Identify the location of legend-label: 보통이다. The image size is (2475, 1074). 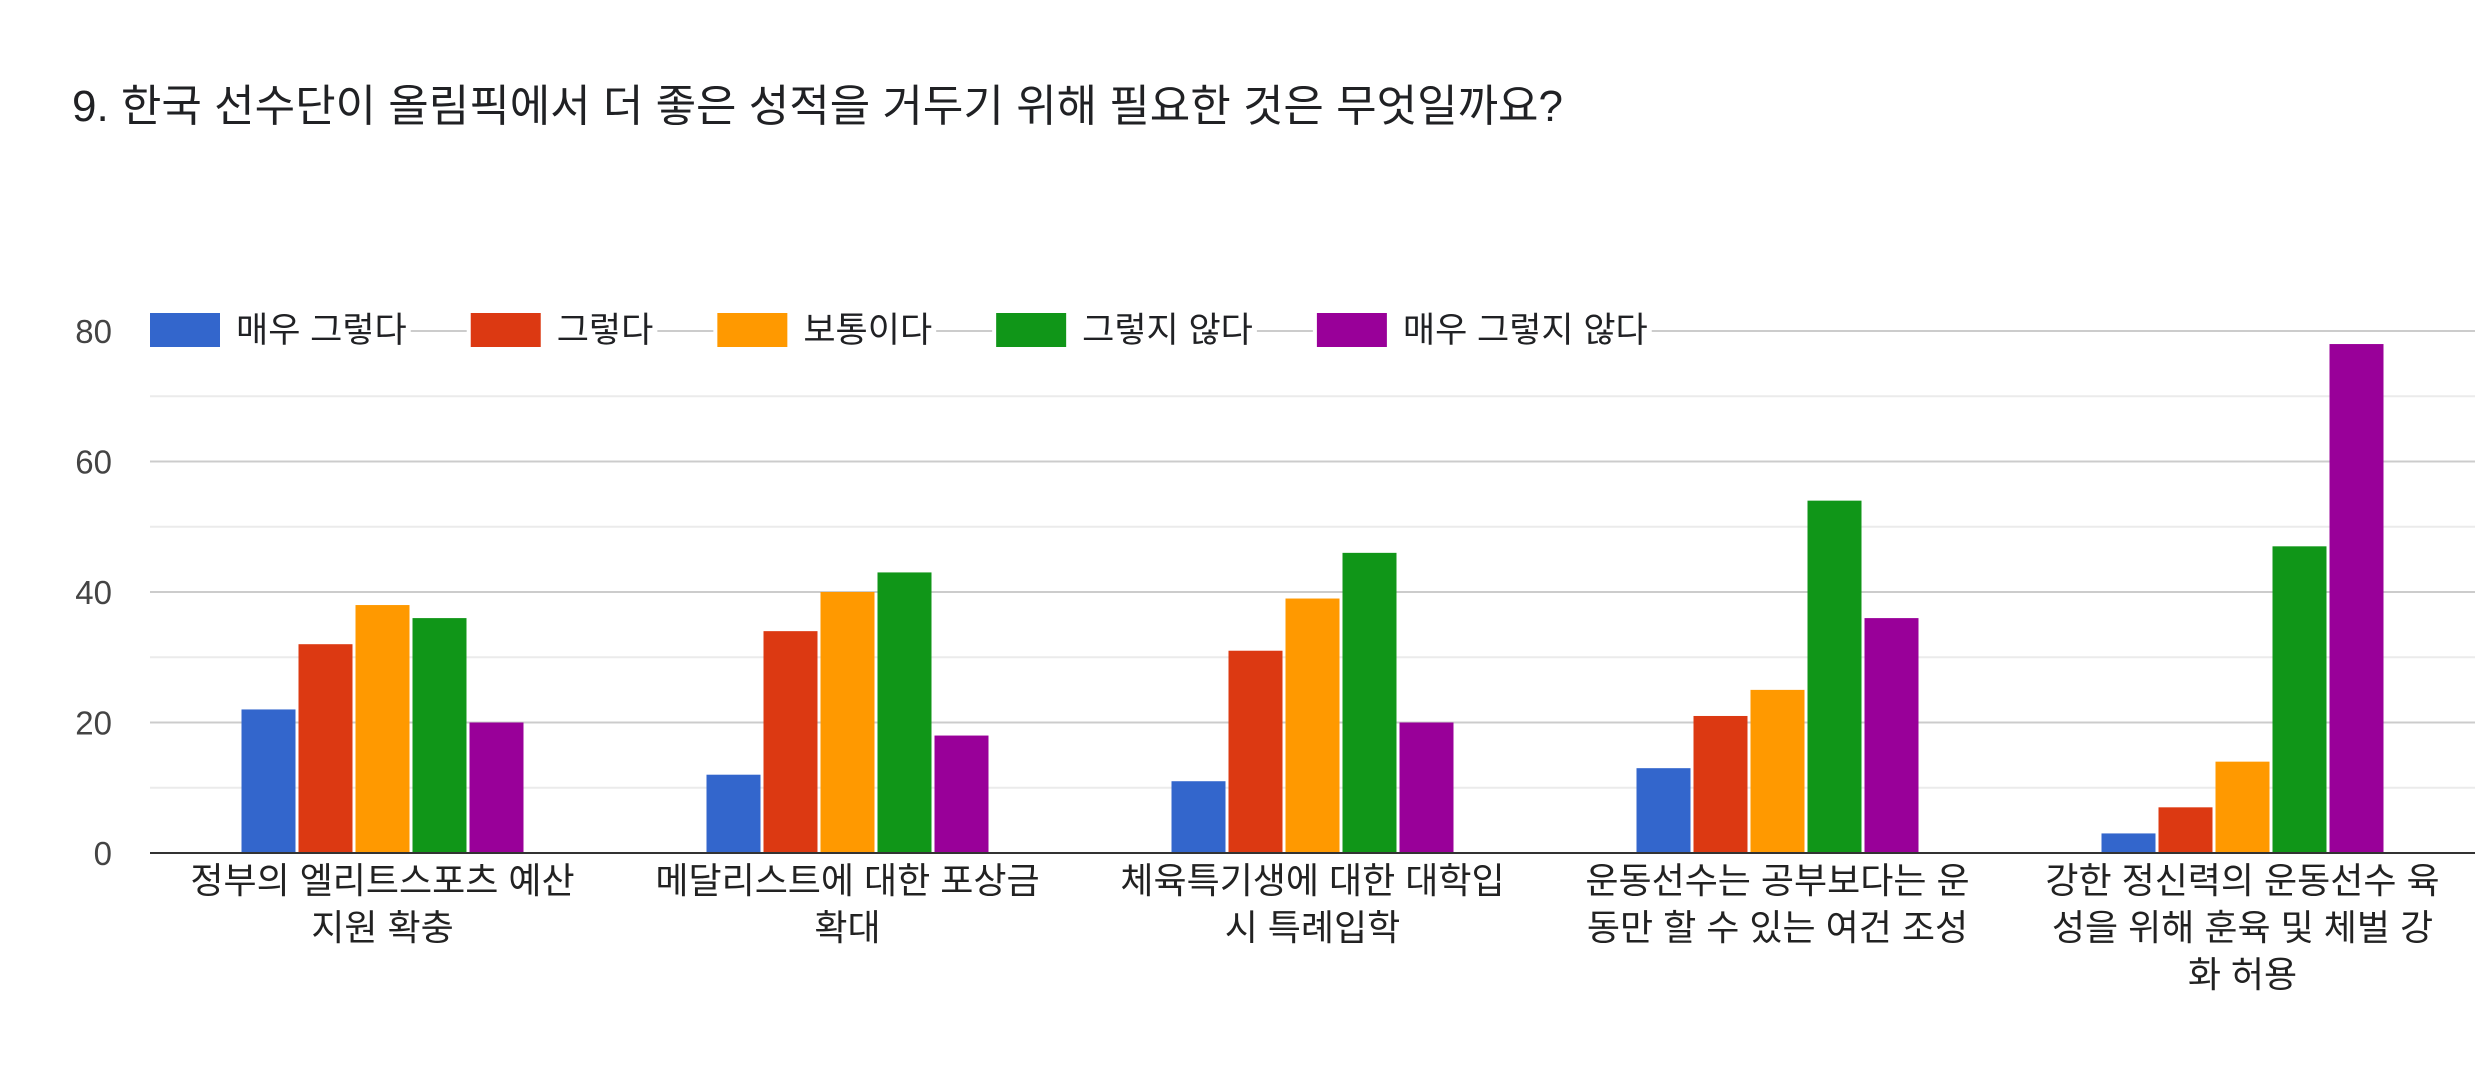
(867, 330).